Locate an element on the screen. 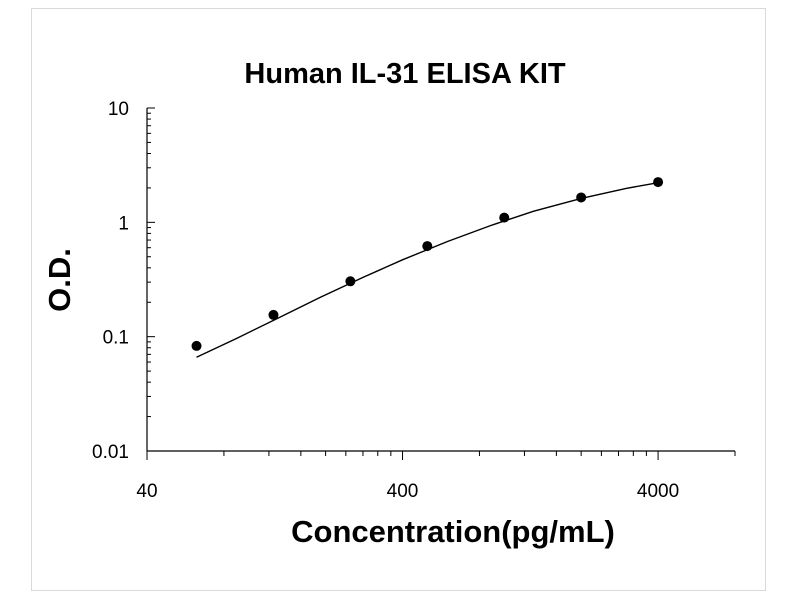 The image size is (800, 600). y-tick-label: 10 is located at coordinates (118, 109).